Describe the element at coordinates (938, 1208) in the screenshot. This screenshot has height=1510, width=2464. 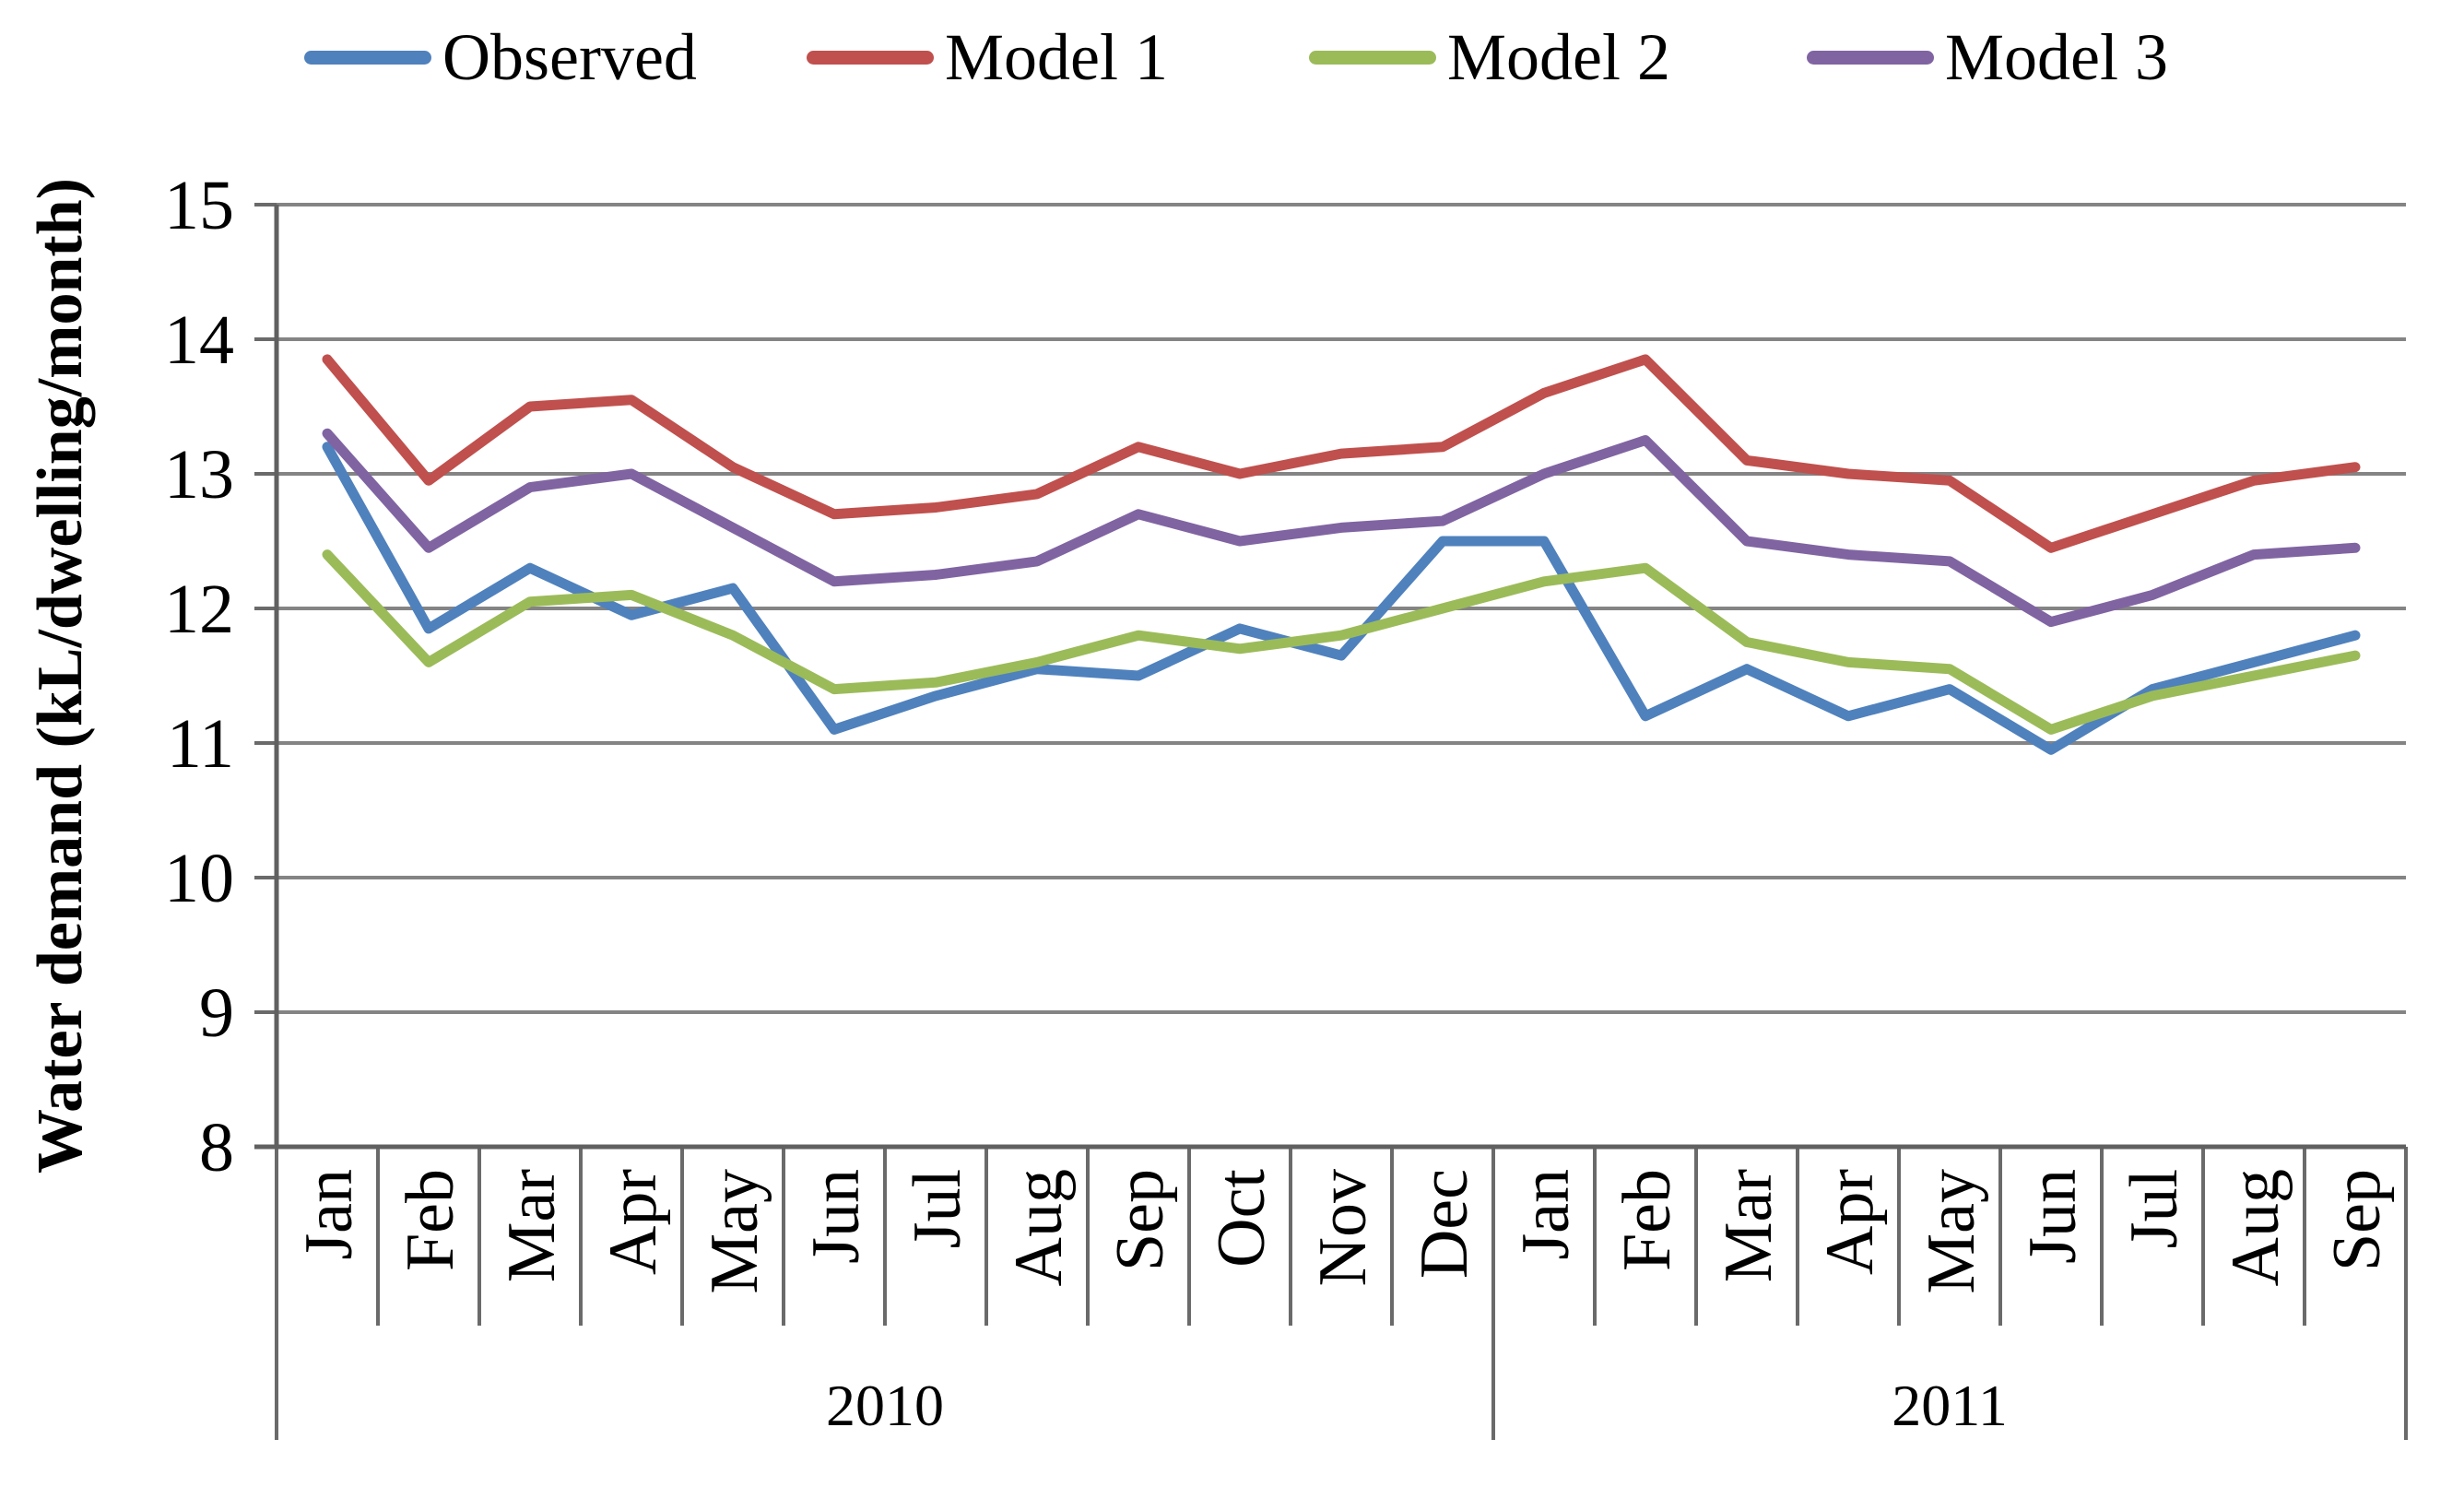
I see `x-tick-label-jul-6: Jul` at that location.